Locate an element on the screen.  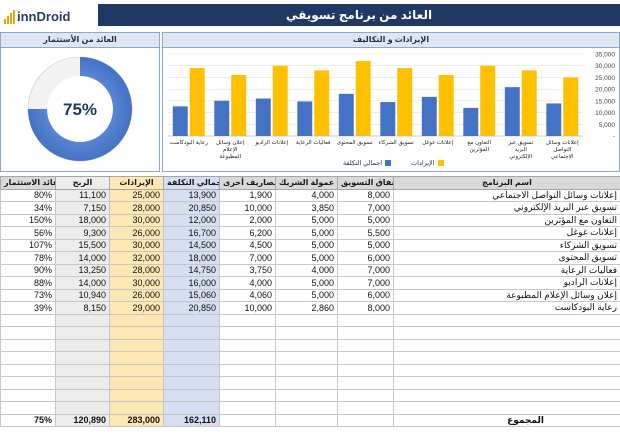
cell-program-name: فعاليات الرعاية is located at coordinates (506, 270).